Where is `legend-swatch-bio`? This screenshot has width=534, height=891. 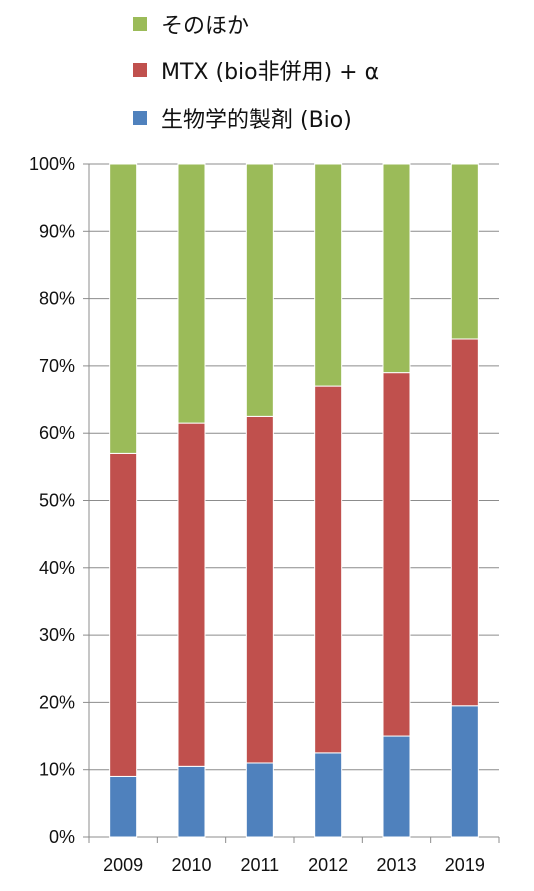
legend-swatch-bio is located at coordinates (140, 118).